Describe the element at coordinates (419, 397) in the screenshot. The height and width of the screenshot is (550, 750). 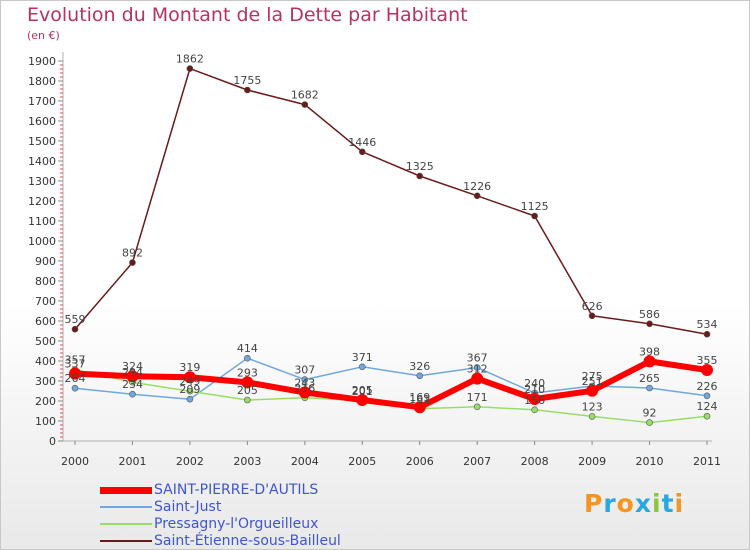
I see `data-label: 169` at that location.